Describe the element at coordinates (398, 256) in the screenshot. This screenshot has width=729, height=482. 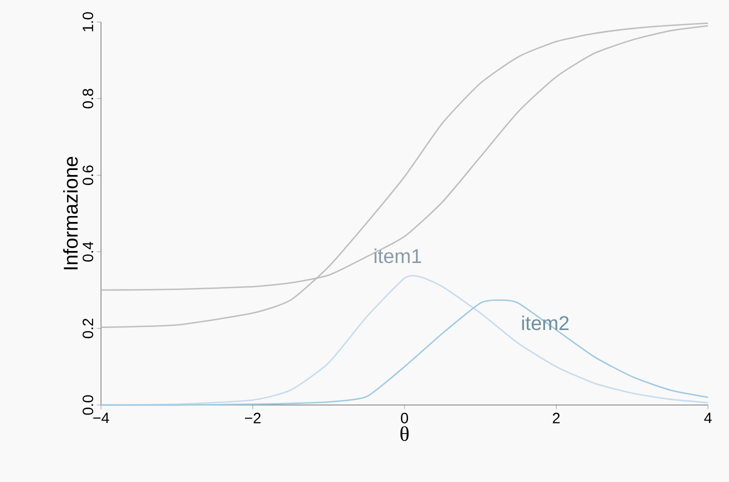
I see `series-label: item1` at that location.